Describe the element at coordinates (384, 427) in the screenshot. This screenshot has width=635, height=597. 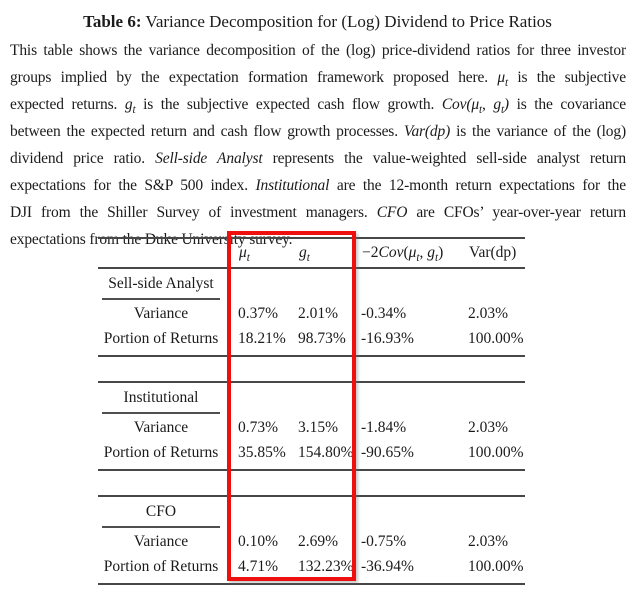
I see `table-cell: -1.84%` at that location.